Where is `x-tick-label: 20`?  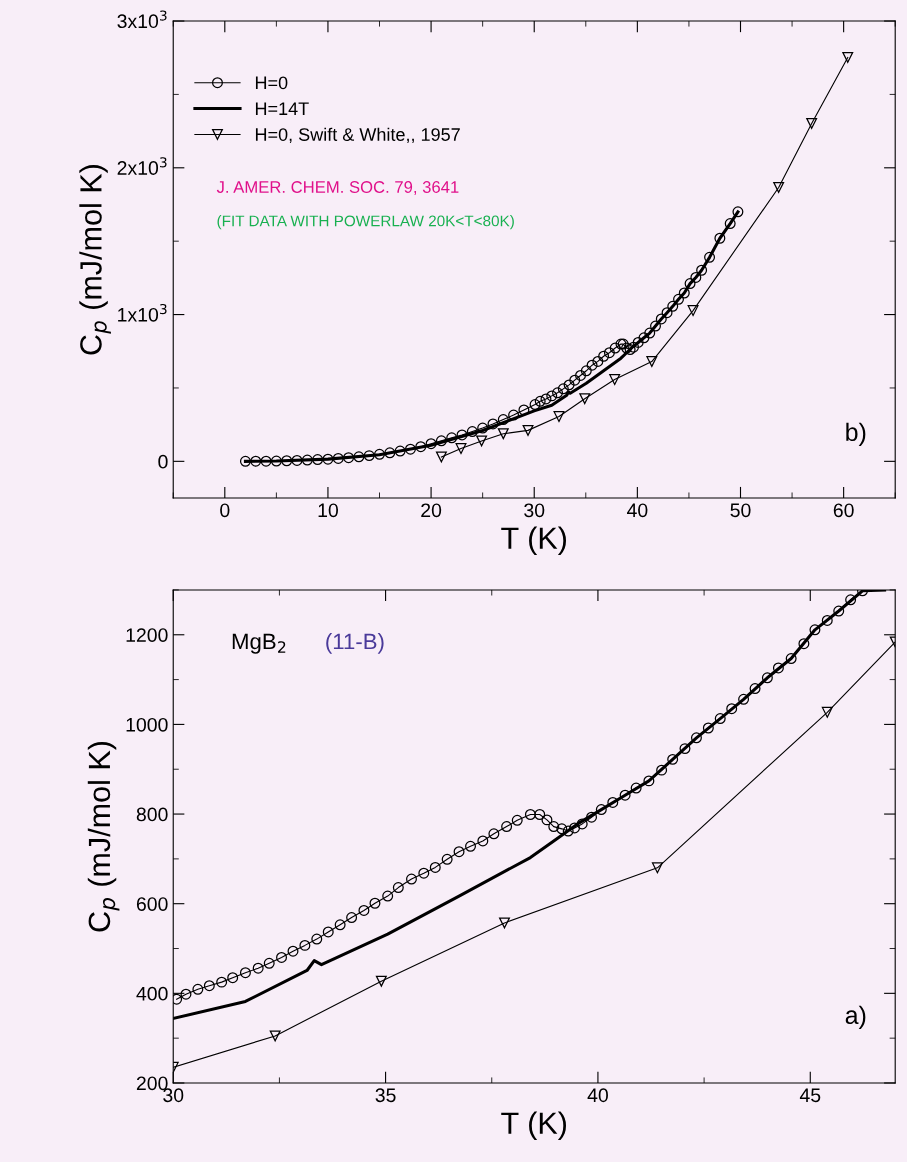
x-tick-label: 20 is located at coordinates (431, 510).